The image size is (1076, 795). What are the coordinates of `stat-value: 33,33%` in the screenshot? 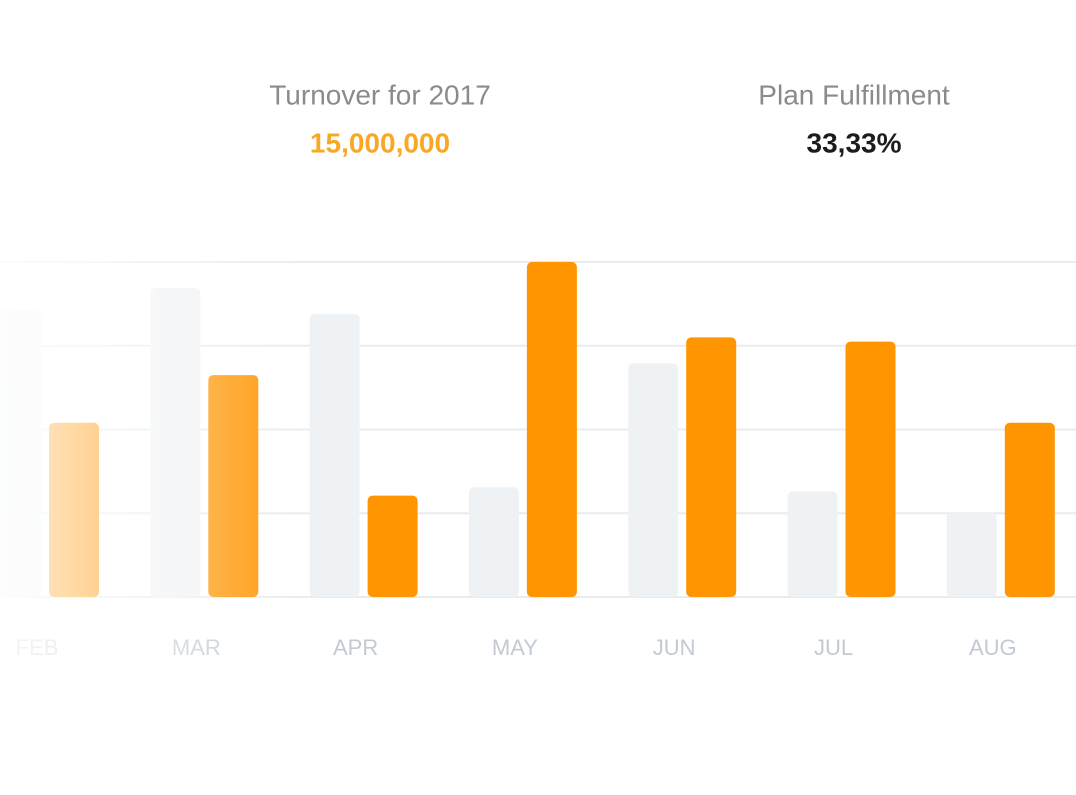 It's located at (854, 142).